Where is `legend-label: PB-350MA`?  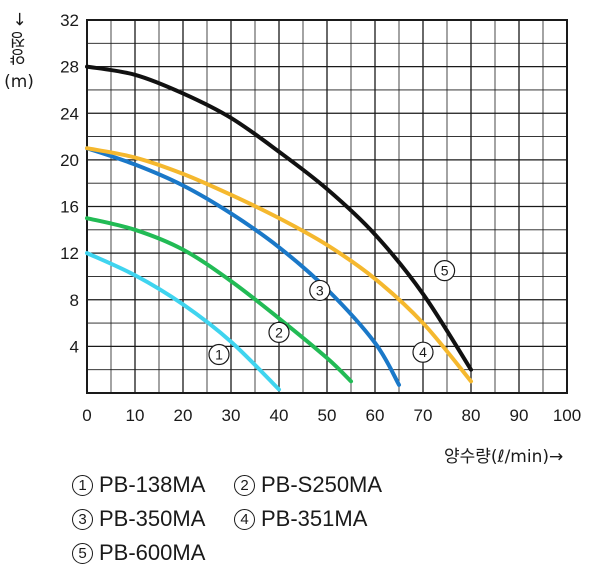 legend-label: PB-350MA is located at coordinates (152, 518).